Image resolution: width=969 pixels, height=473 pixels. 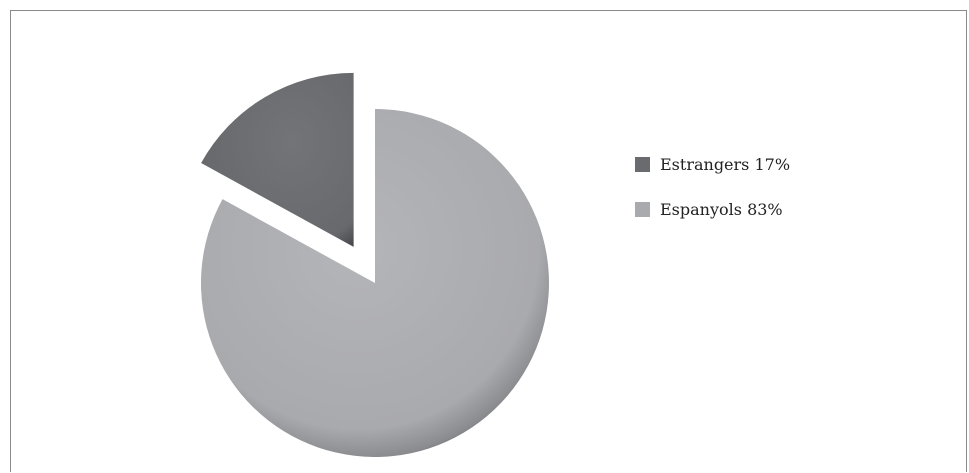 I want to click on legend-label-espanyols: Espanyols 83%, so click(x=721, y=209).